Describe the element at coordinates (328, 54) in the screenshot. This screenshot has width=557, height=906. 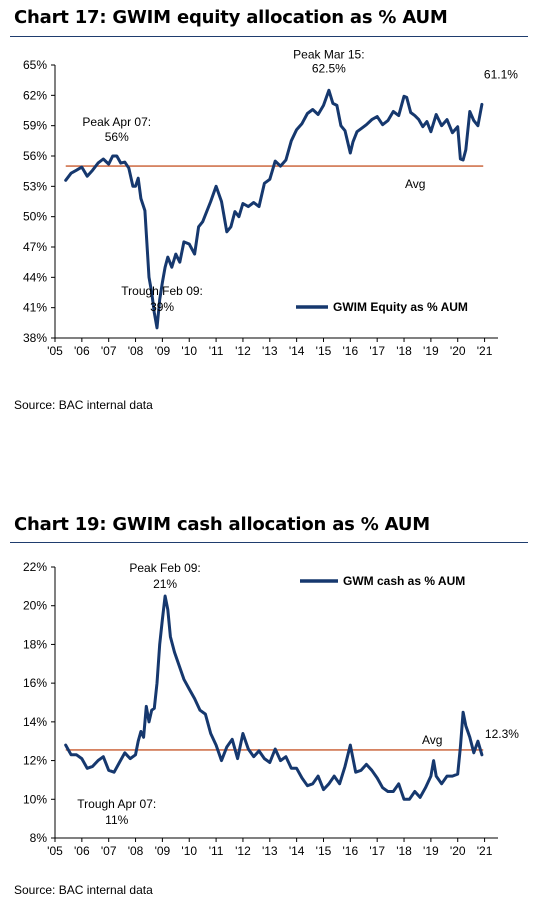
I see `annotation-text: Peak Mar 15:` at that location.